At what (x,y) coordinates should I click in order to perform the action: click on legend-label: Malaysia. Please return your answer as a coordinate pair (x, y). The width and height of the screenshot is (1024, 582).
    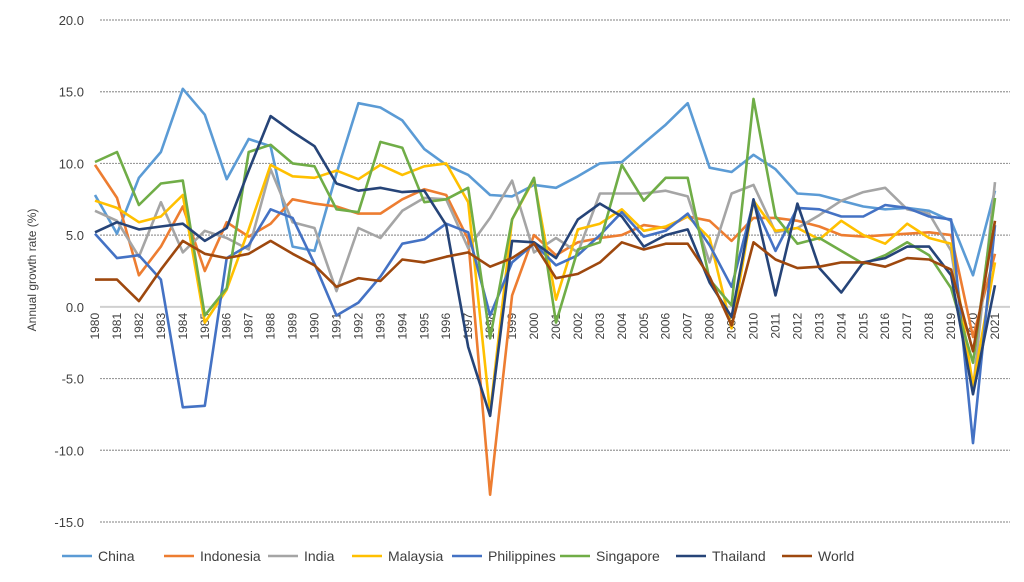
    Looking at the image, I should click on (415, 556).